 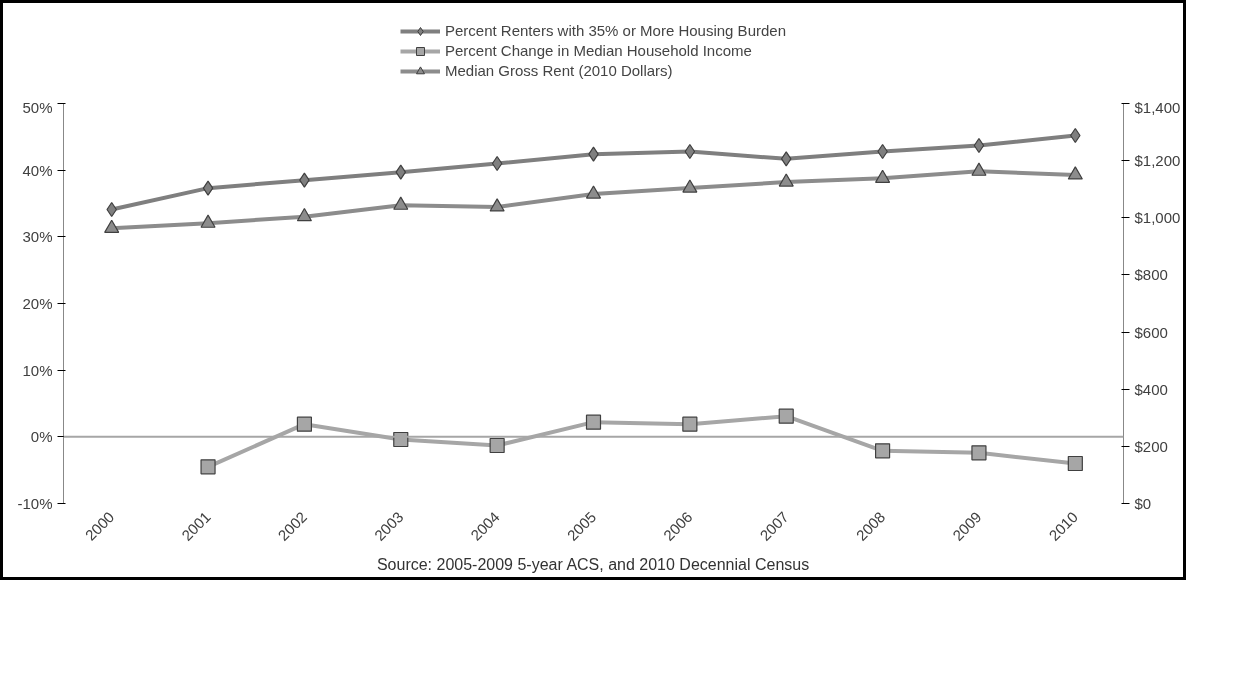 I want to click on y-tick-label: 40%, so click(x=37, y=170).